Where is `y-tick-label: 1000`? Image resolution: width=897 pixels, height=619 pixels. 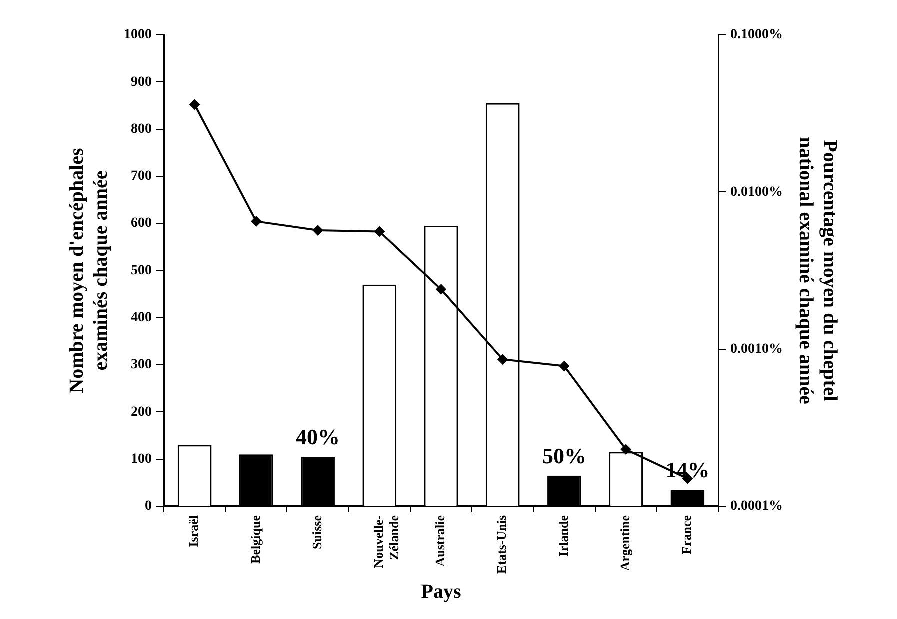 y-tick-label: 1000 is located at coordinates (138, 35).